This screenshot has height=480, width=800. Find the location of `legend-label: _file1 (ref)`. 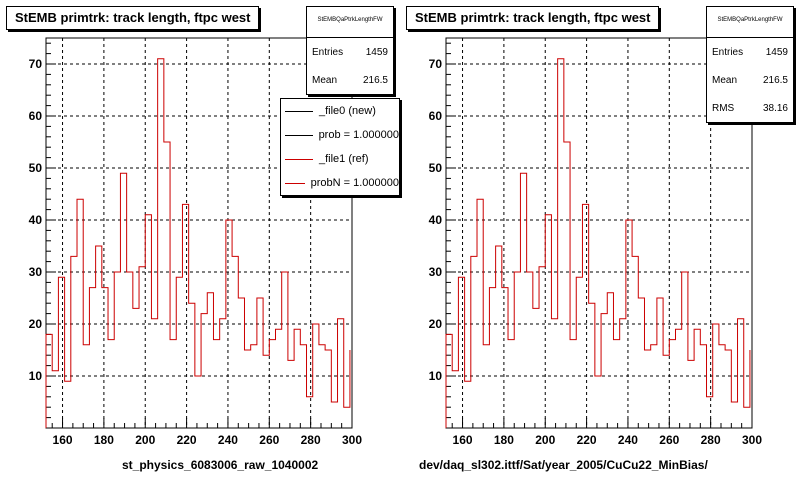

legend-label: _file1 (ref) is located at coordinates (344, 159).